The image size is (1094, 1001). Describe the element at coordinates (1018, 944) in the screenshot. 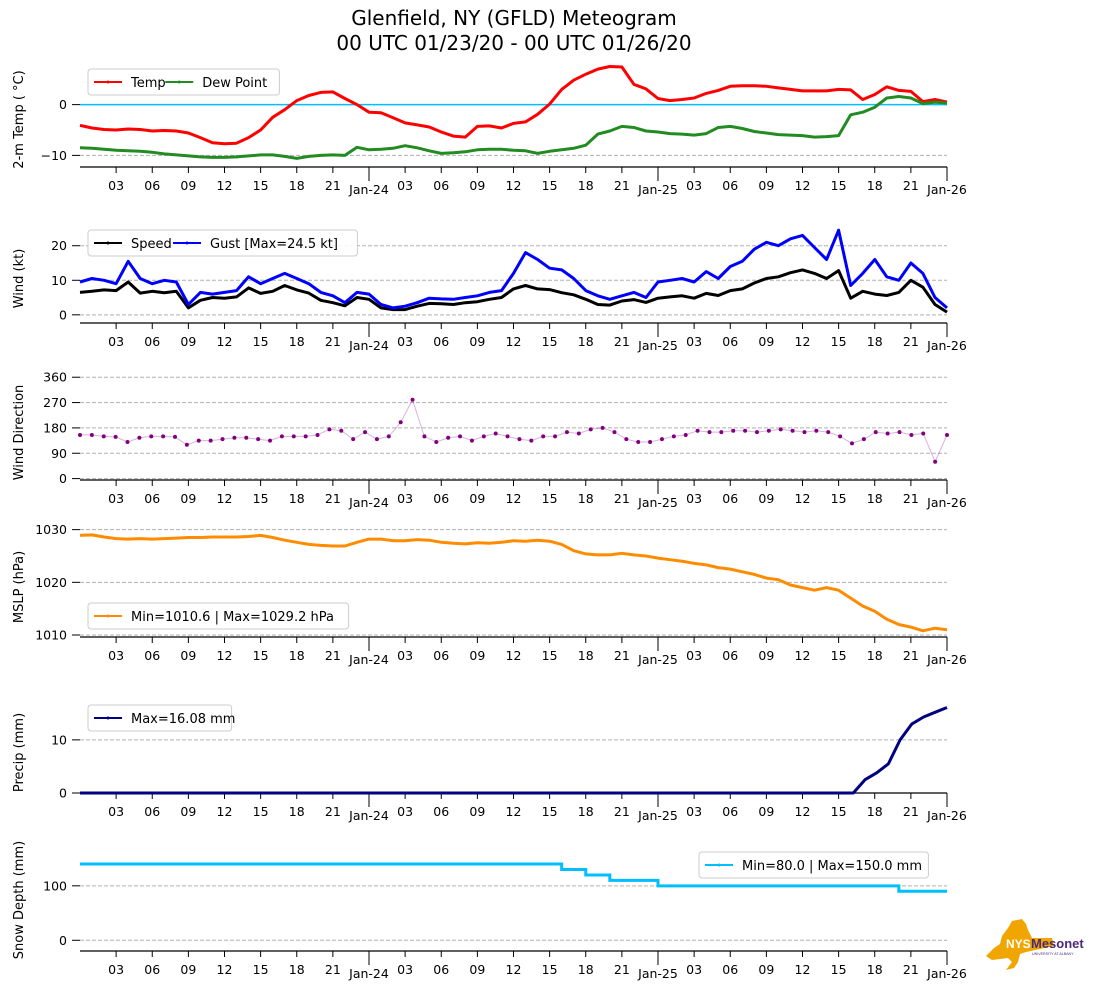

I see `logo-state-text: NYS` at that location.